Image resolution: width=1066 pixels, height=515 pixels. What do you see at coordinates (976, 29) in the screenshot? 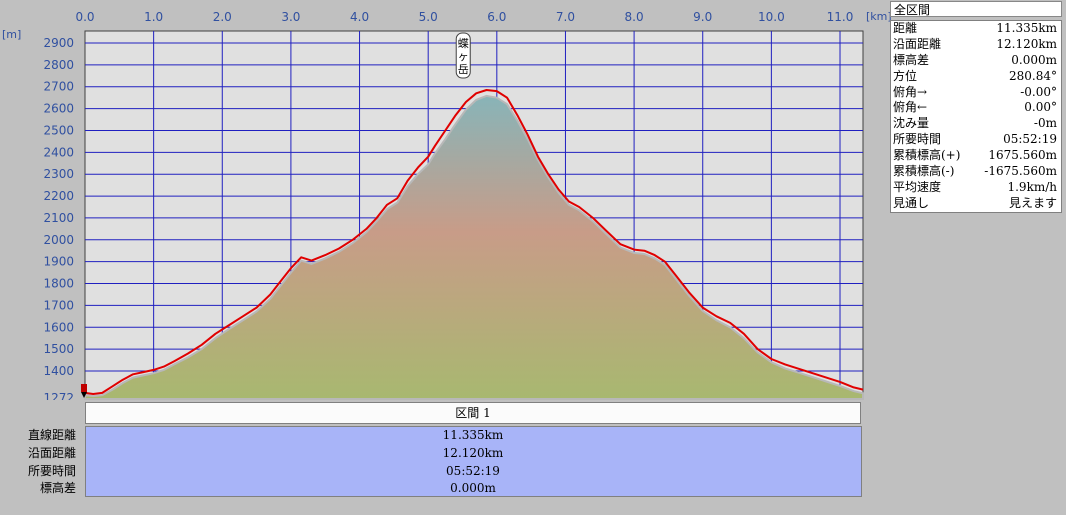
I see `info-row: 距離 11.335km` at bounding box center [976, 29].